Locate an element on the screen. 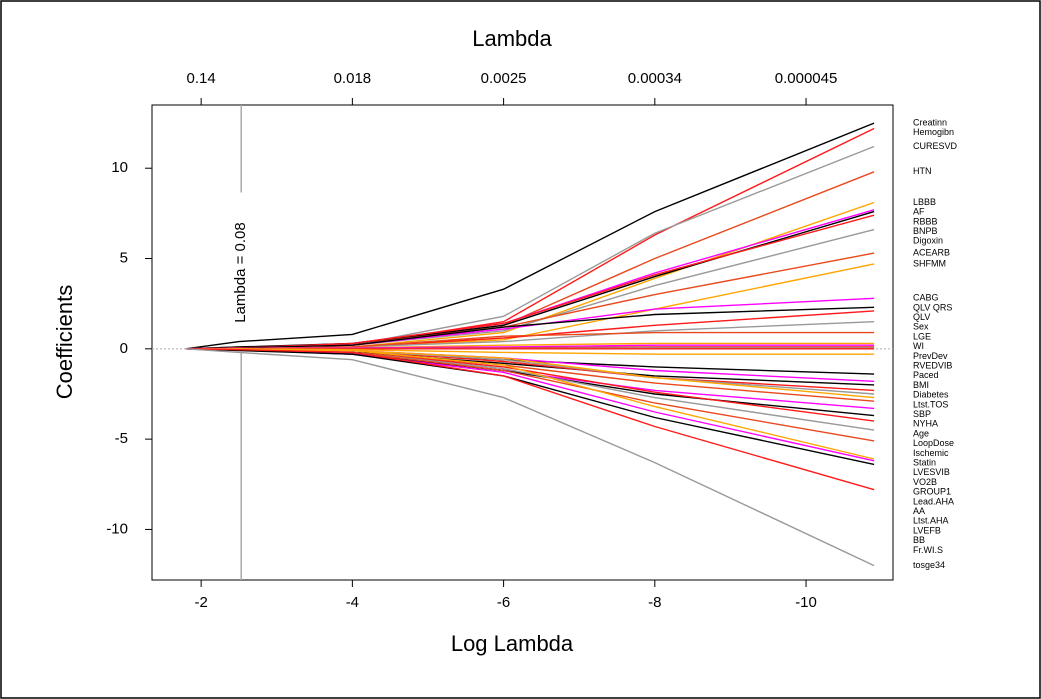 The height and width of the screenshot is (699, 1041). x2-tick-label: 0.018 is located at coordinates (353, 78).